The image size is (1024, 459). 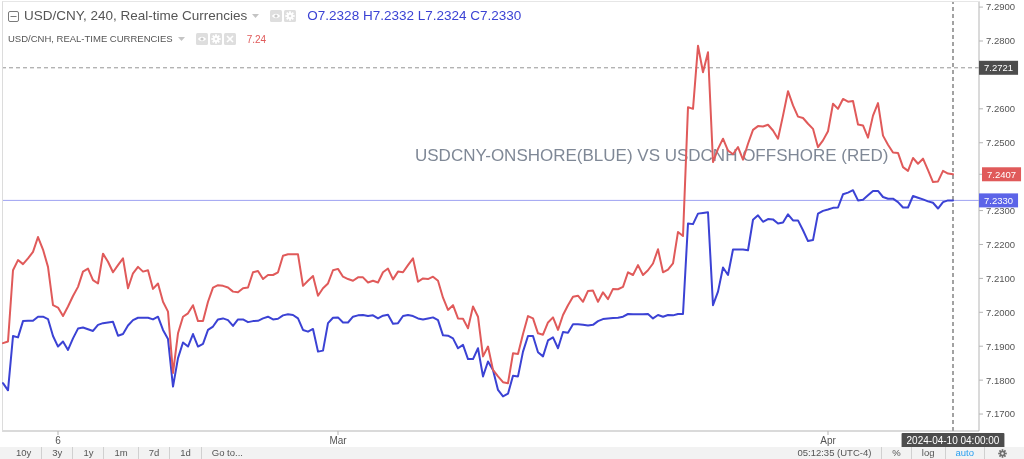 What do you see at coordinates (999, 200) in the screenshot?
I see `ref-line-label: 7.2330` at bounding box center [999, 200].